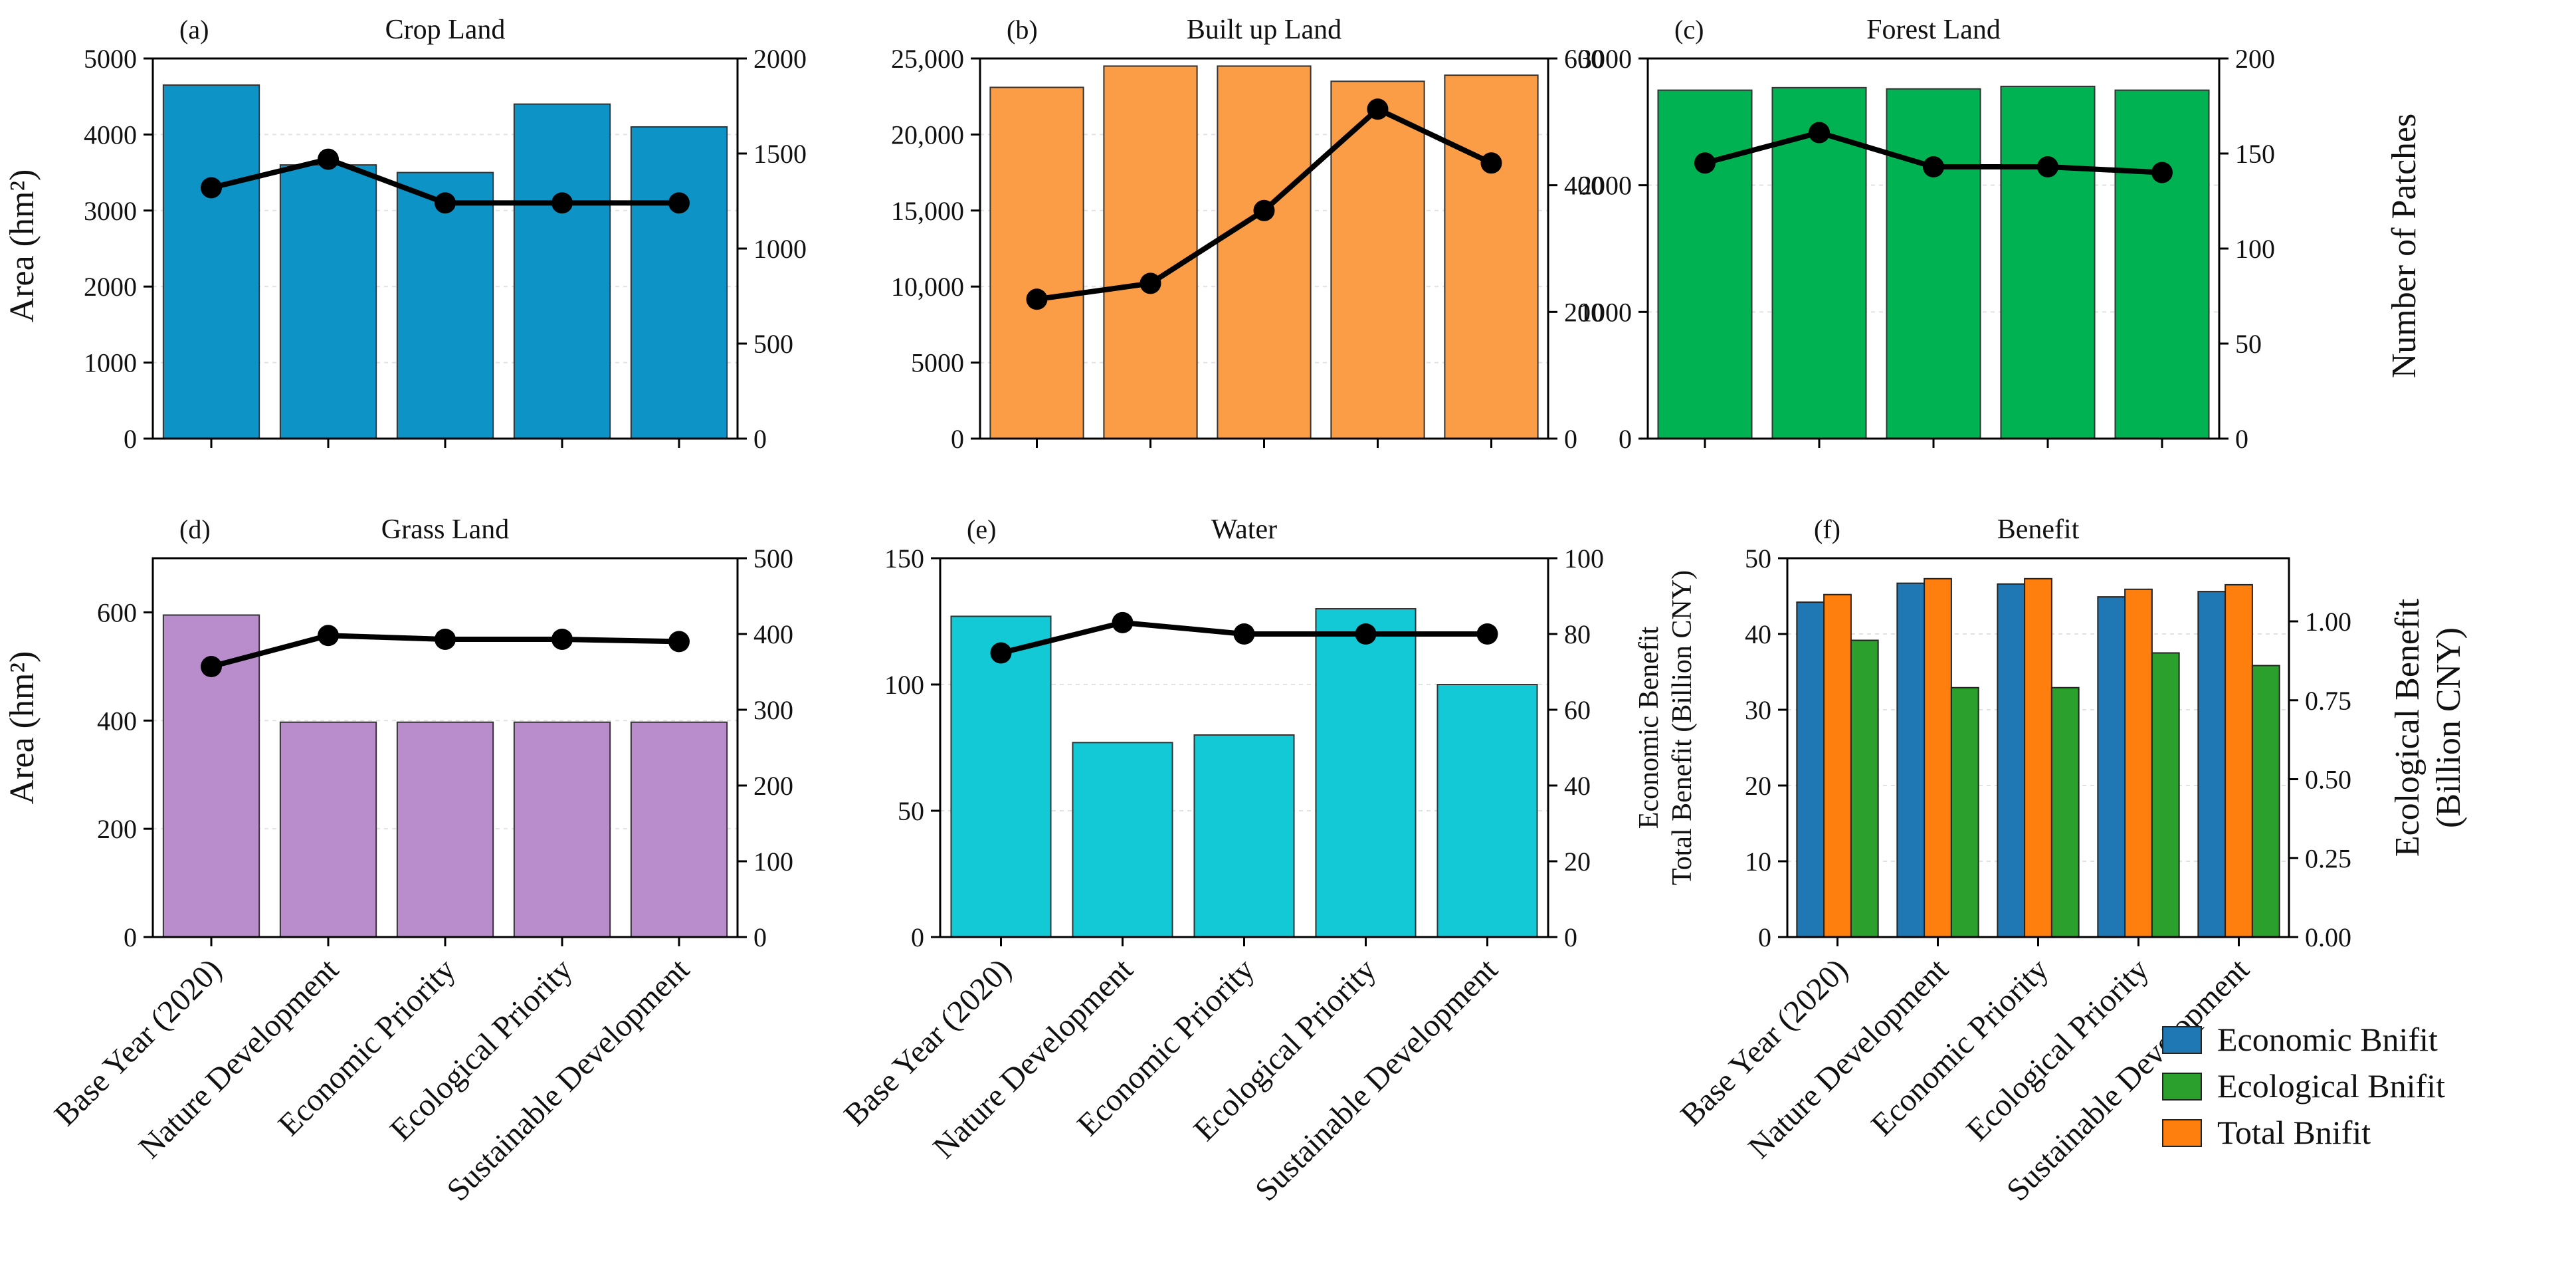  I want to click on ytick-left-label: 40, so click(1758, 634).